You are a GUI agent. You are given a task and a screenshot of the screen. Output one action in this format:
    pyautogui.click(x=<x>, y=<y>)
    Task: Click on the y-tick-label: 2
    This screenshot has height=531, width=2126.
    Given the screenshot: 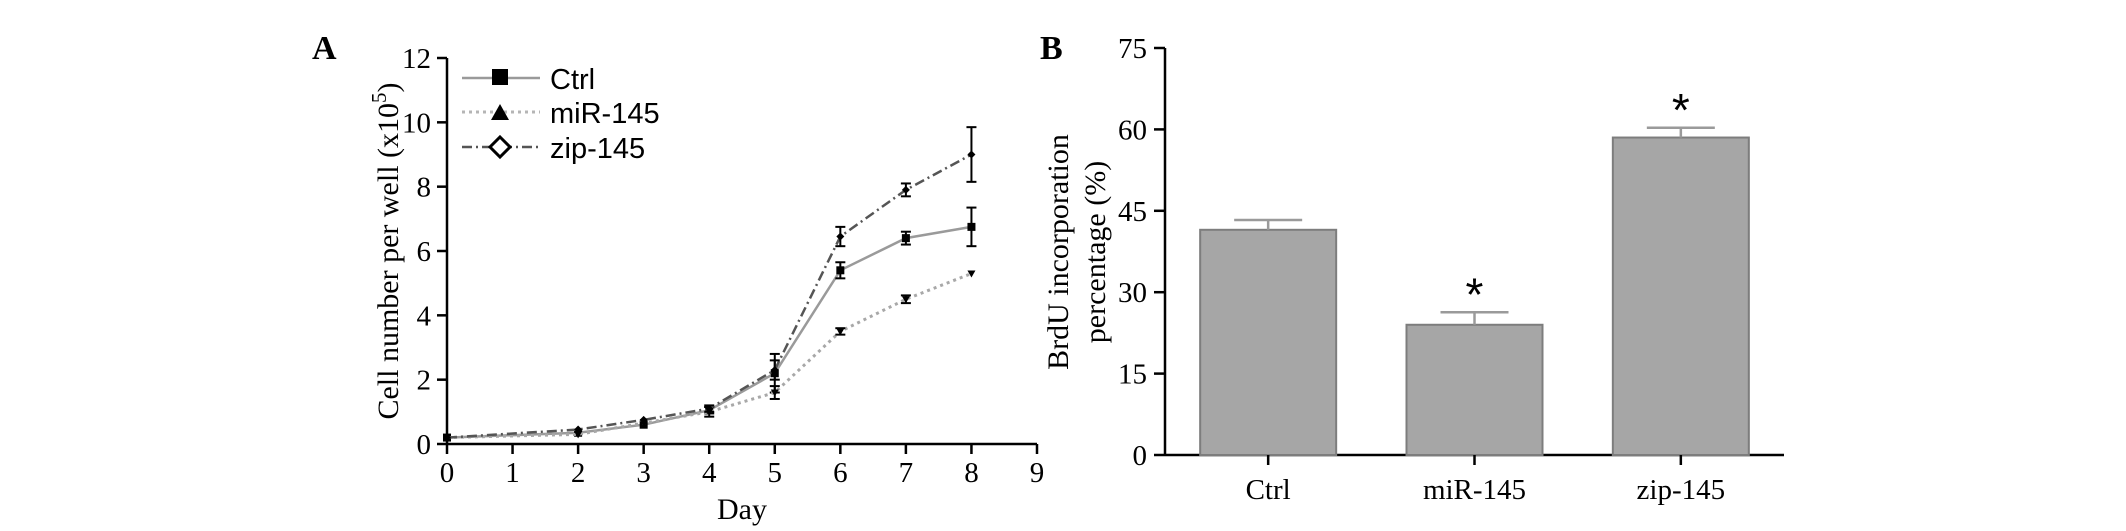 What is the action you would take?
    pyautogui.click(x=424, y=381)
    